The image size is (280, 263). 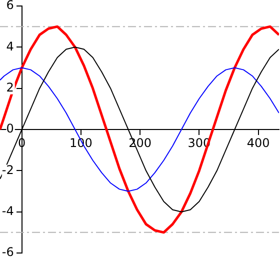 What do you see at coordinates (10, 6) in the screenshot?
I see `y-tick-label: 6` at bounding box center [10, 6].